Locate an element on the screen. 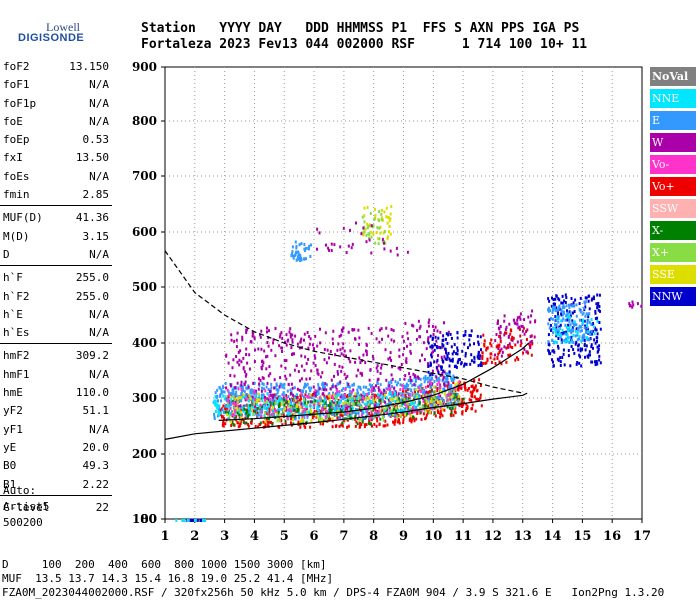 This screenshot has width=700, height=600. param-value: 255.0 is located at coordinates (92, 278).